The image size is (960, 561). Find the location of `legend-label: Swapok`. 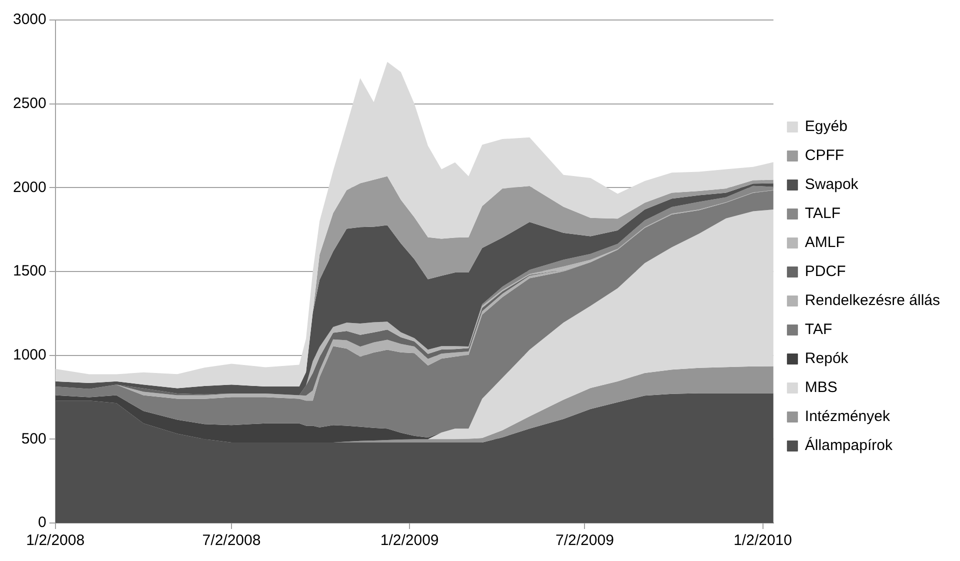

legend-label: Swapok is located at coordinates (831, 185).